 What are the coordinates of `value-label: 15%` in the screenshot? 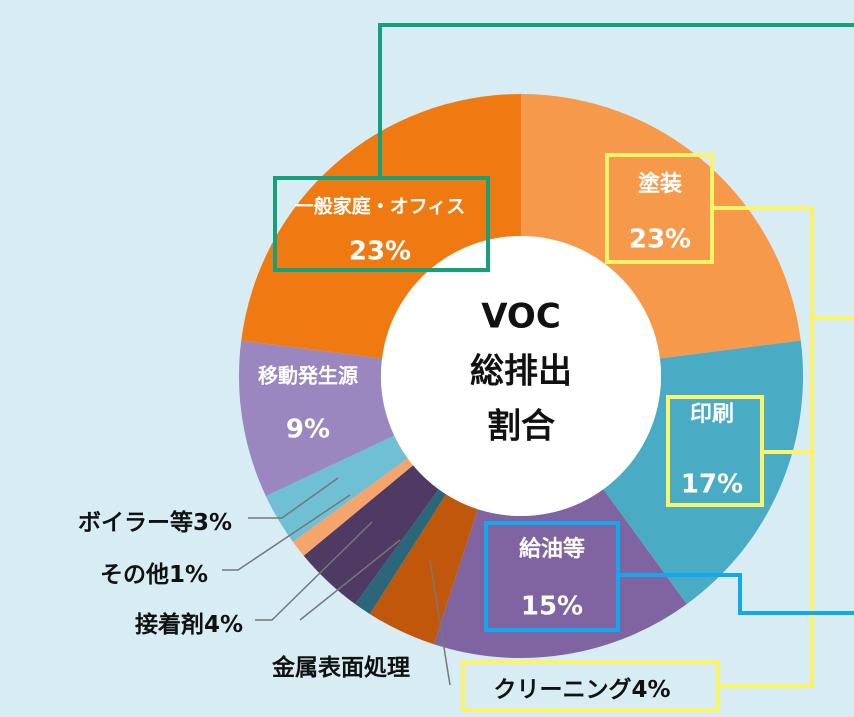 It's located at (552, 607).